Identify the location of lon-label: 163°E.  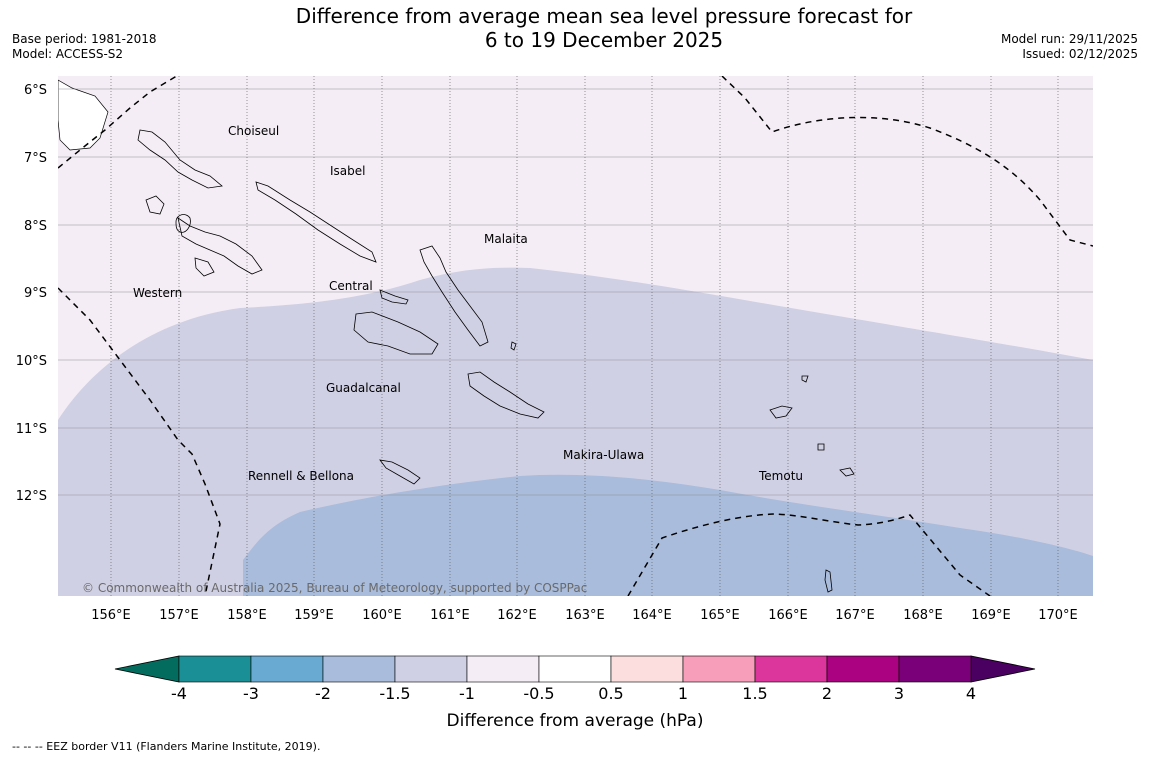
(585, 615).